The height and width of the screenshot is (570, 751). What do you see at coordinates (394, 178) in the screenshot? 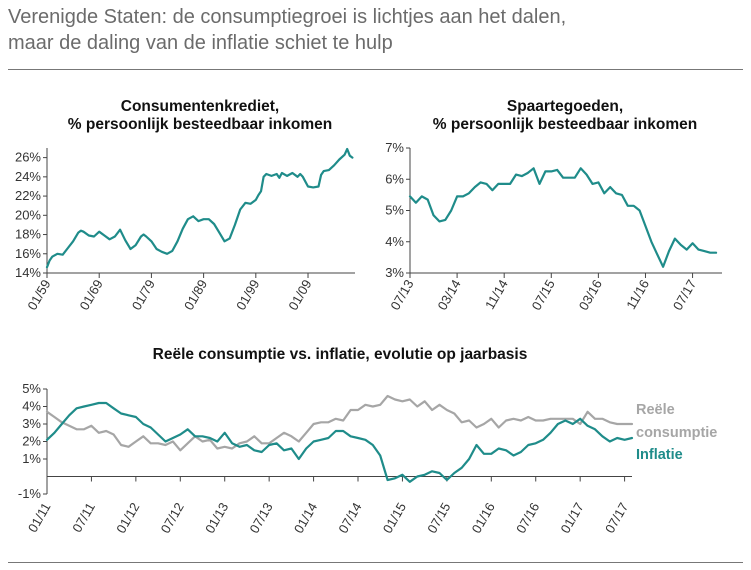
I see `savings-y-tick-label: 6%` at bounding box center [394, 178].